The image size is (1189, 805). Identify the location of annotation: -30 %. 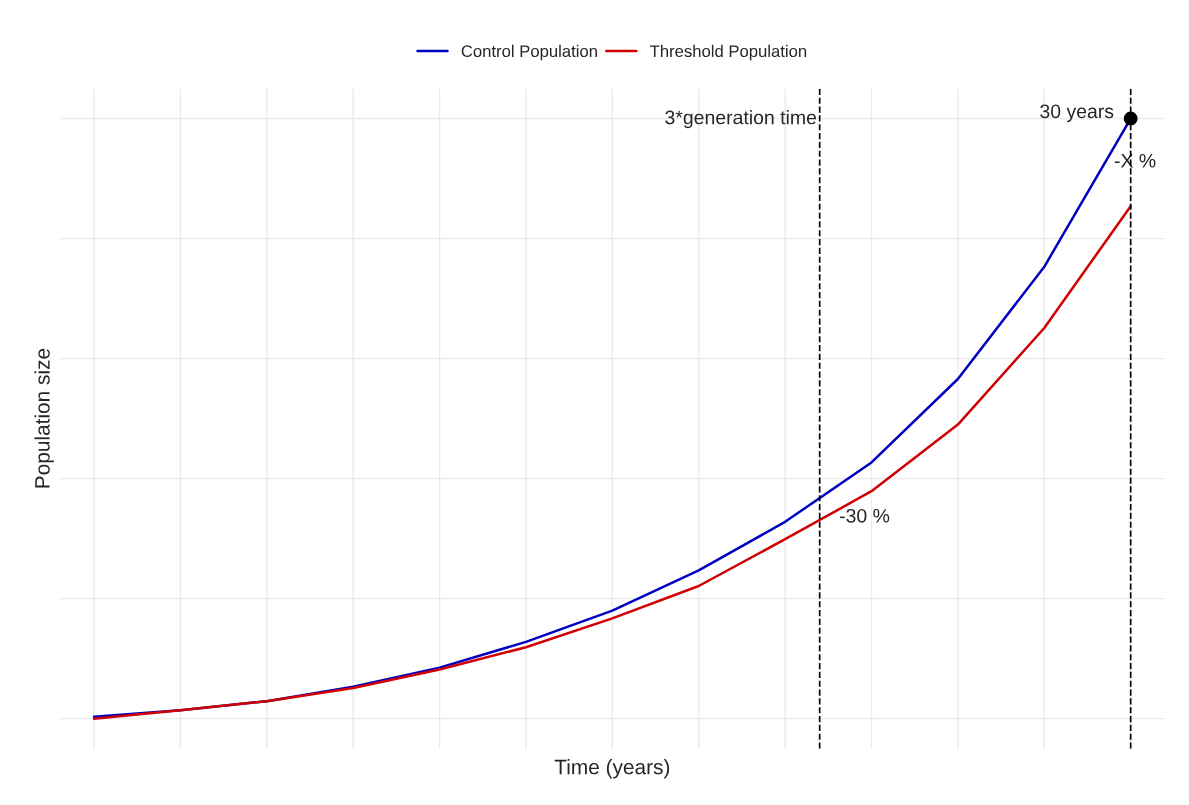
(864, 515).